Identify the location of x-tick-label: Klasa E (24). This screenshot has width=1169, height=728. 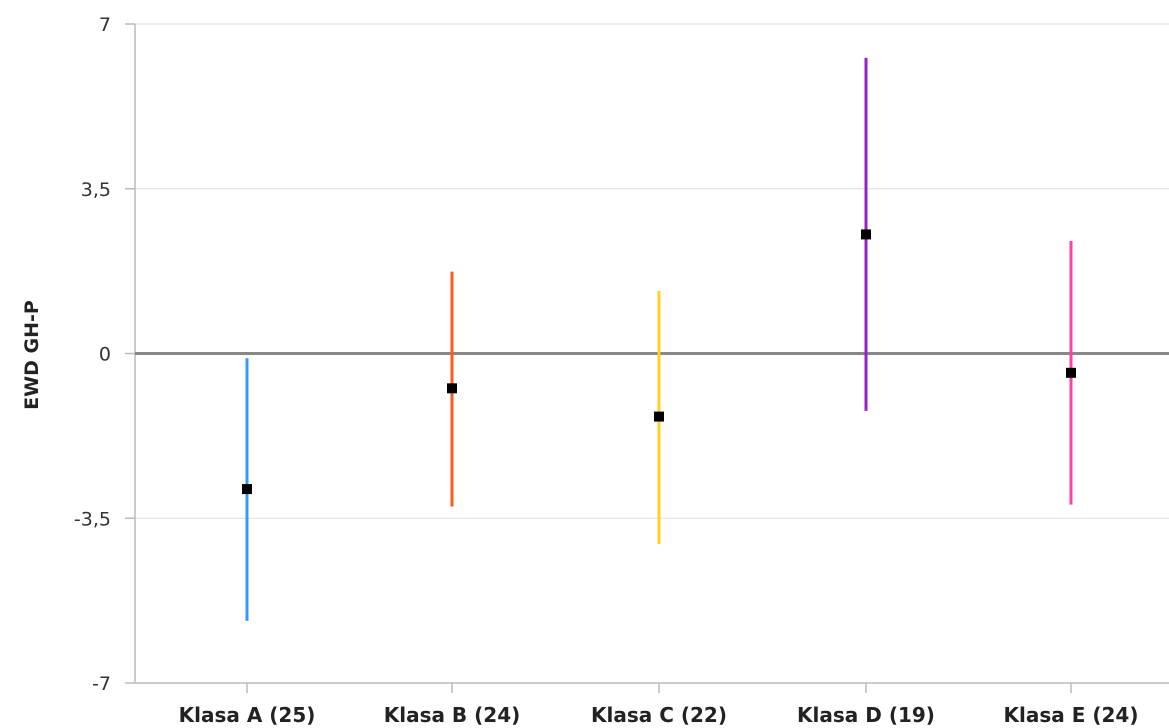
(1071, 715).